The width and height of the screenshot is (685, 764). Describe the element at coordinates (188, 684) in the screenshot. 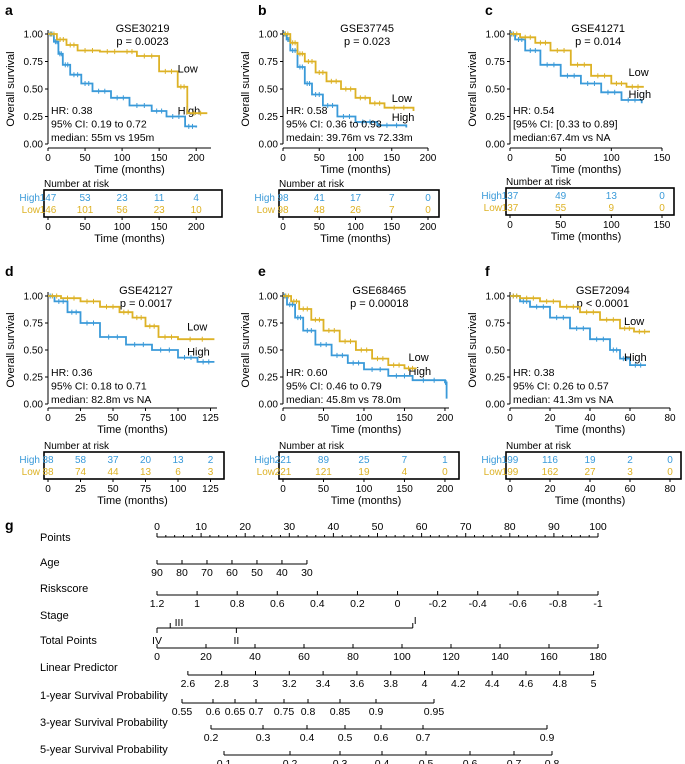

I see `nomogram-tick-label: 2.6` at that location.